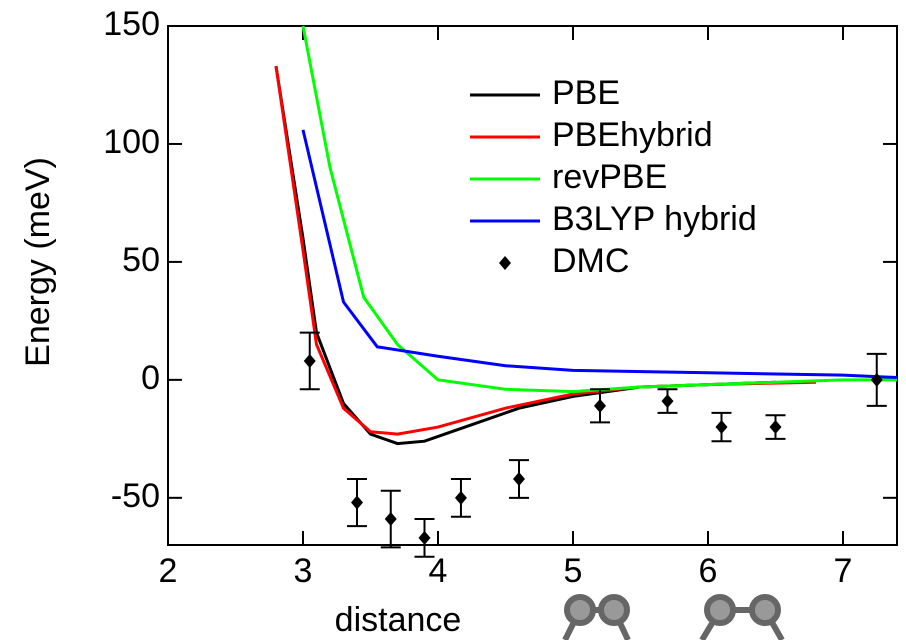 This screenshot has height=640, width=906. Describe the element at coordinates (168, 571) in the screenshot. I see `x-tick-label: 2` at that location.